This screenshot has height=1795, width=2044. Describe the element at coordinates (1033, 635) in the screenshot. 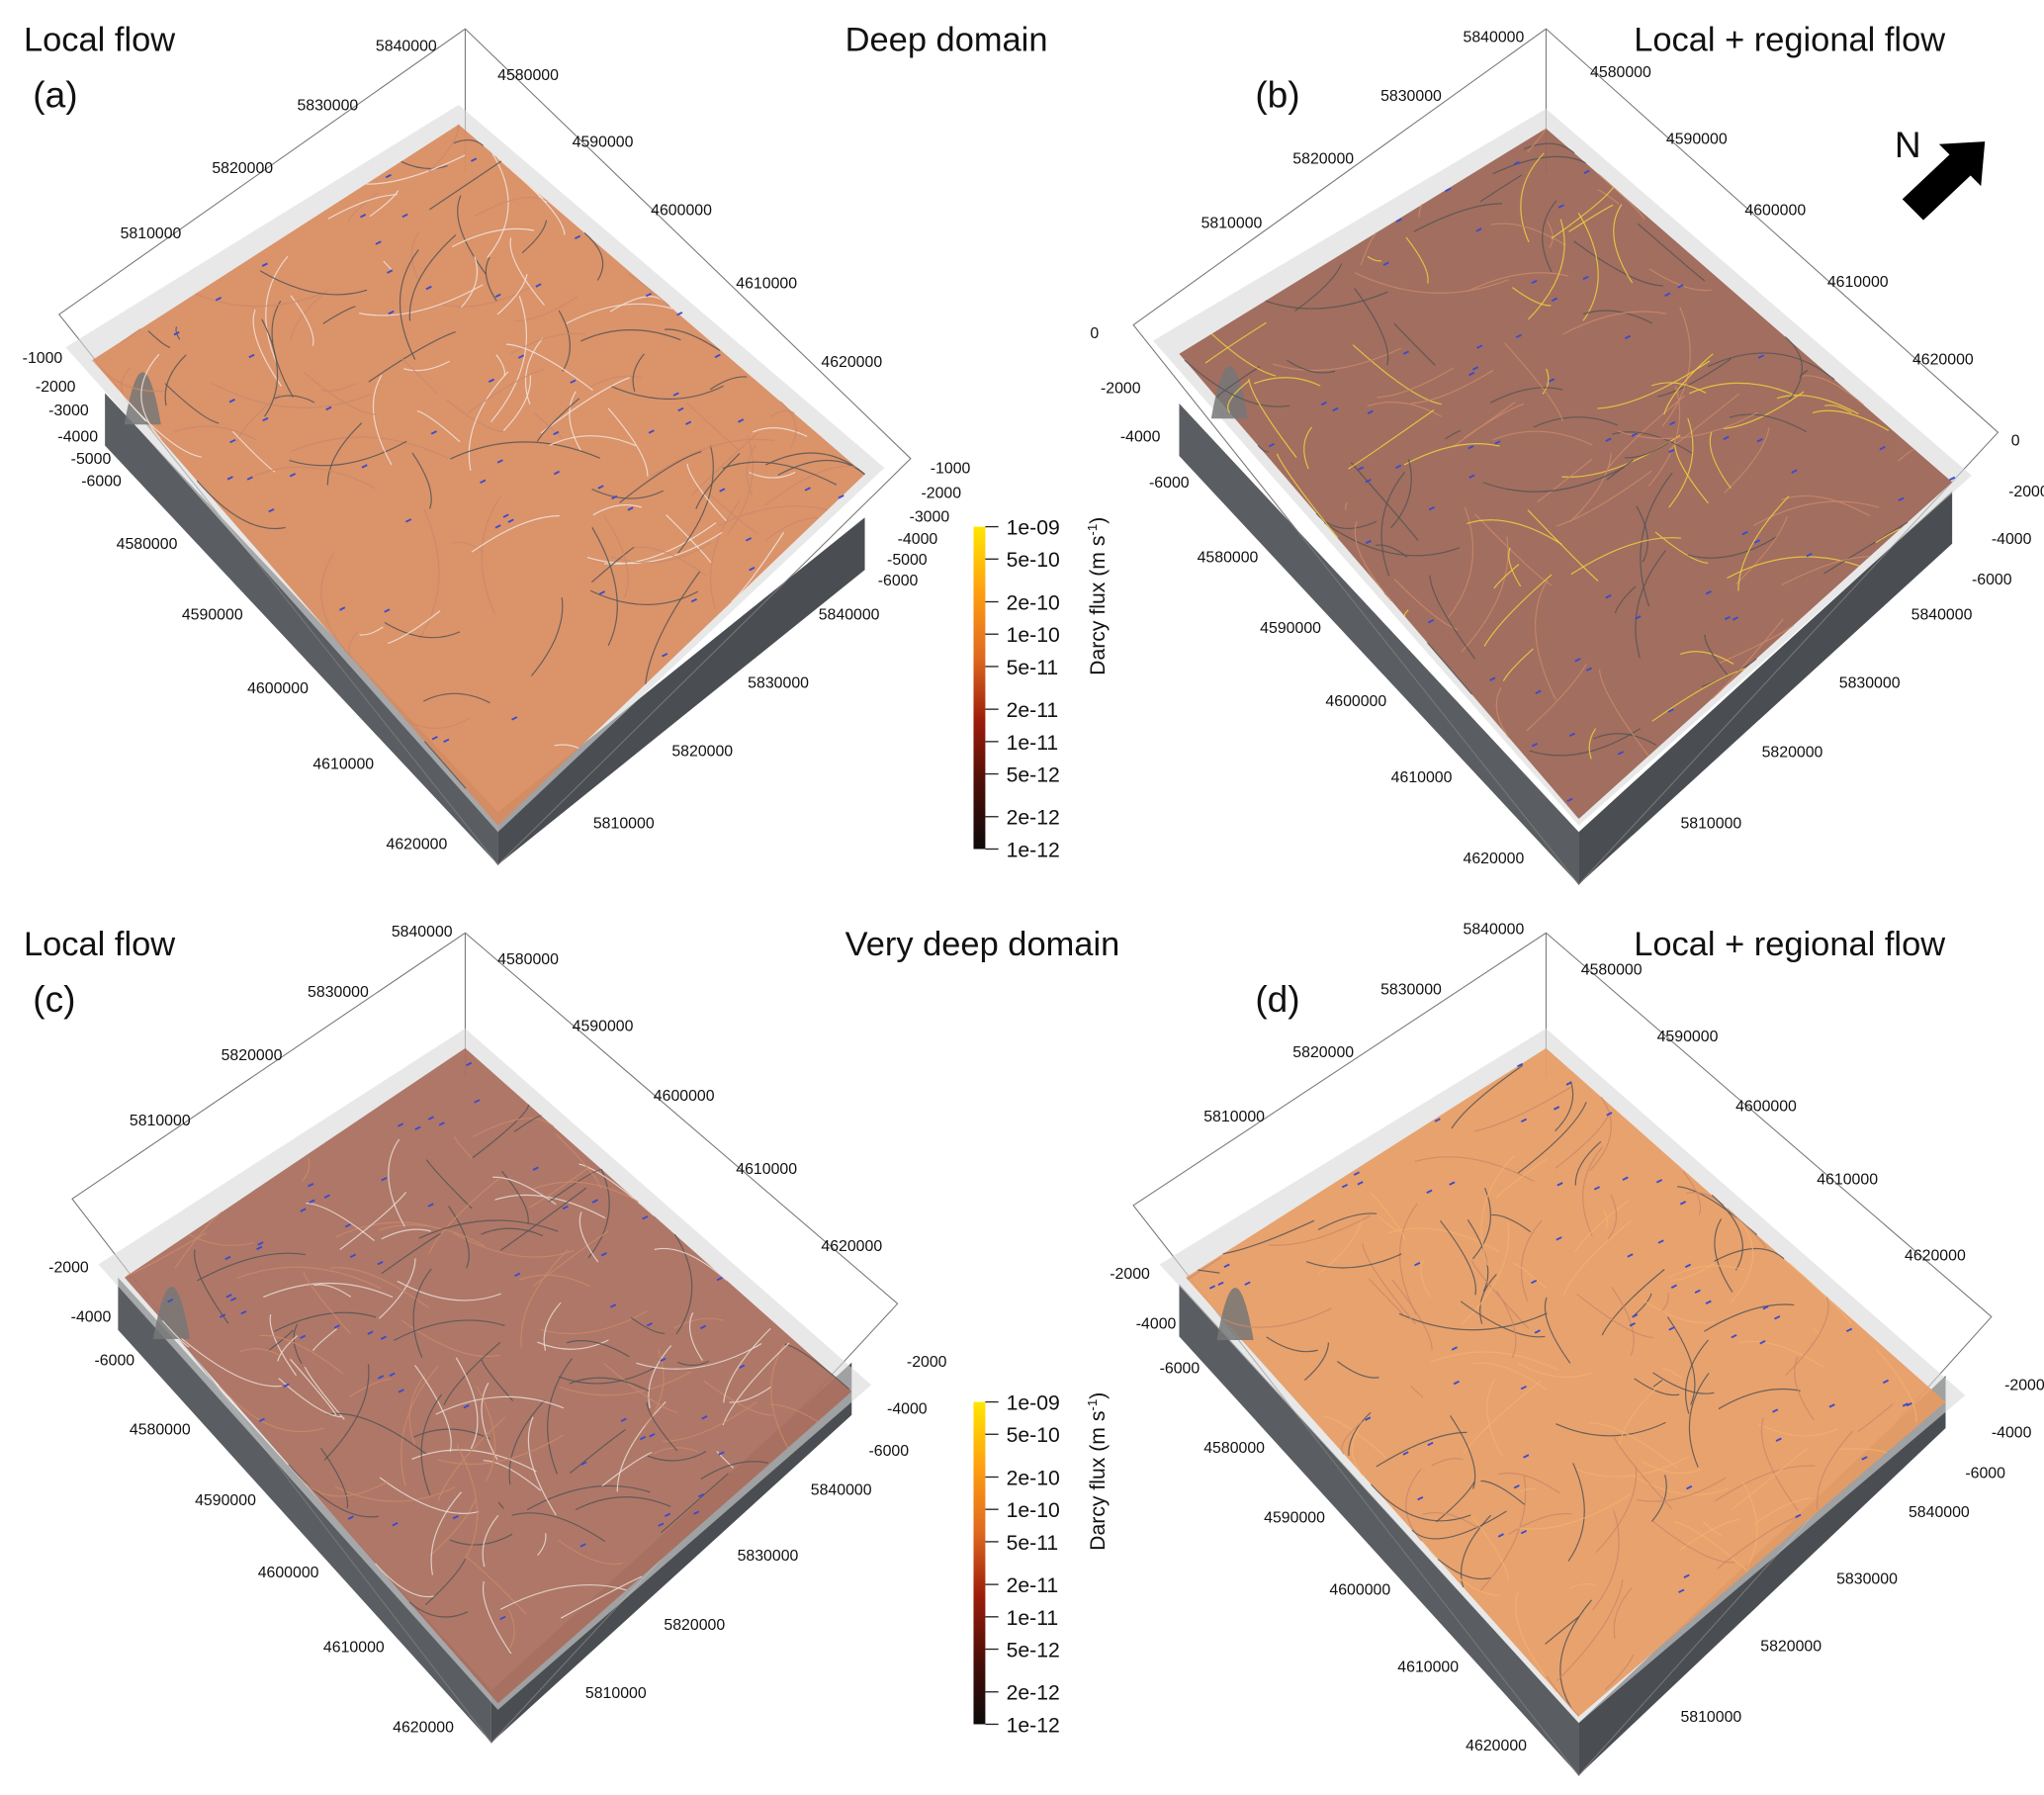

I see `colorbar-tick-label: 1e-10` at that location.